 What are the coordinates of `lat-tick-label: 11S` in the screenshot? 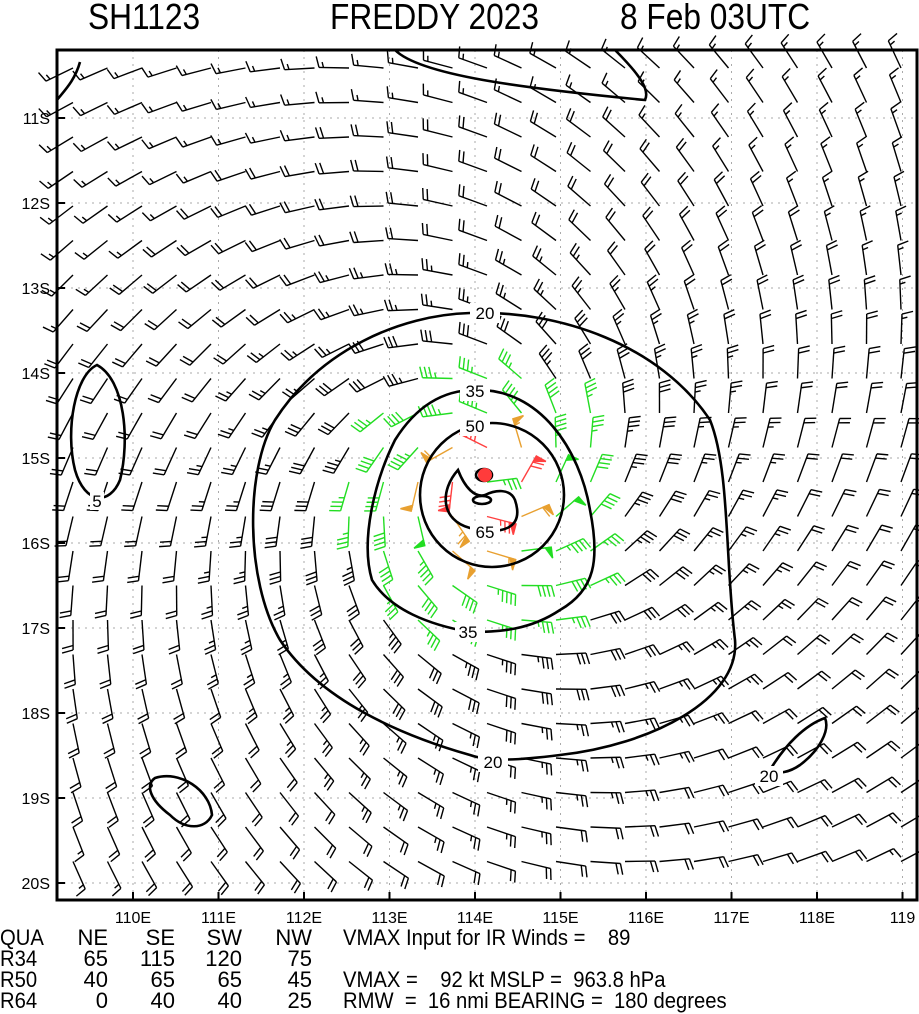 It's located at (36, 119).